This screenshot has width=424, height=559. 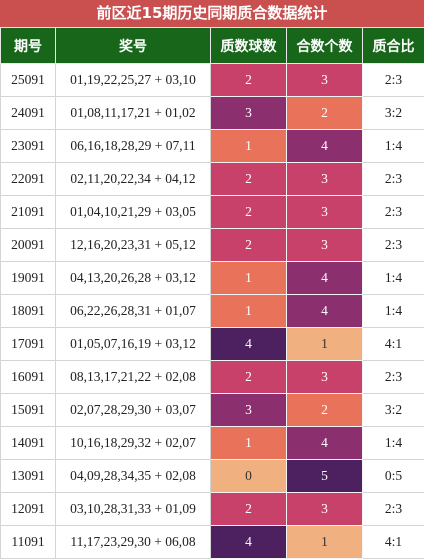 I want to click on table-row: 14091 10,16,18,29,32 + 02,07 1 4 1:4, so click(x=212, y=443).